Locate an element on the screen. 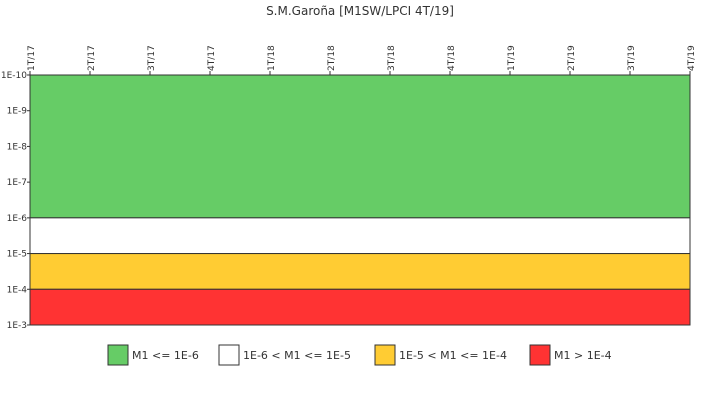 Image resolution: width=720 pixels, height=400 pixels. y-tick-label: 1E-9 is located at coordinates (17, 112).